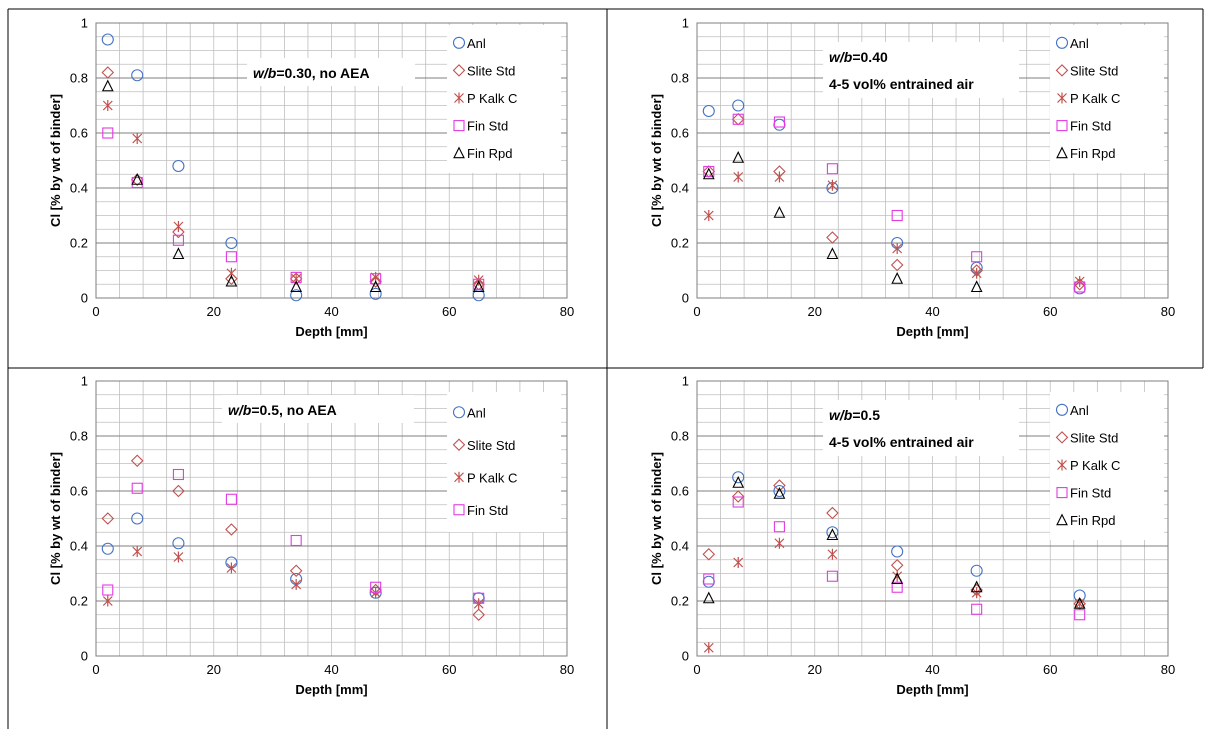 Image resolution: width=1205 pixels, height=729 pixels. I want to click on series-fin-rpd, so click(894, 542).